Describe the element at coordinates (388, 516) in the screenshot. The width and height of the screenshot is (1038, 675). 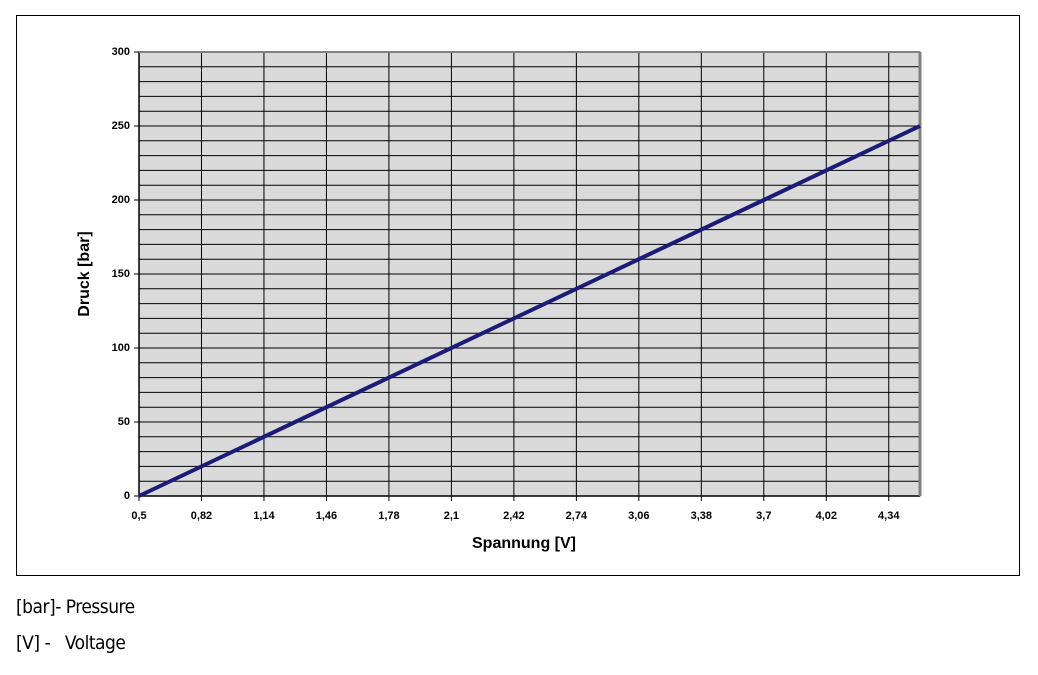
I see `x-tick-label: 1,78` at that location.